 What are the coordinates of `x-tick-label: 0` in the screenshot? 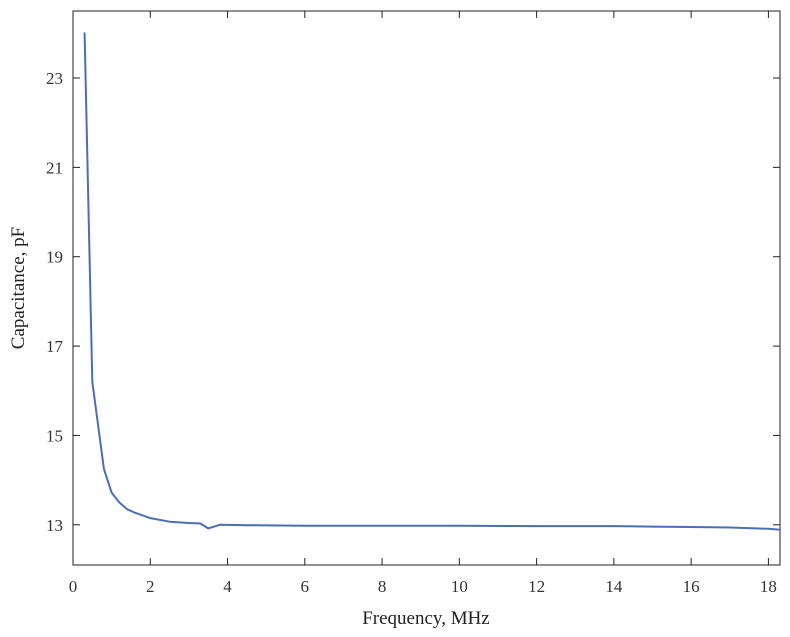 It's located at (73, 586).